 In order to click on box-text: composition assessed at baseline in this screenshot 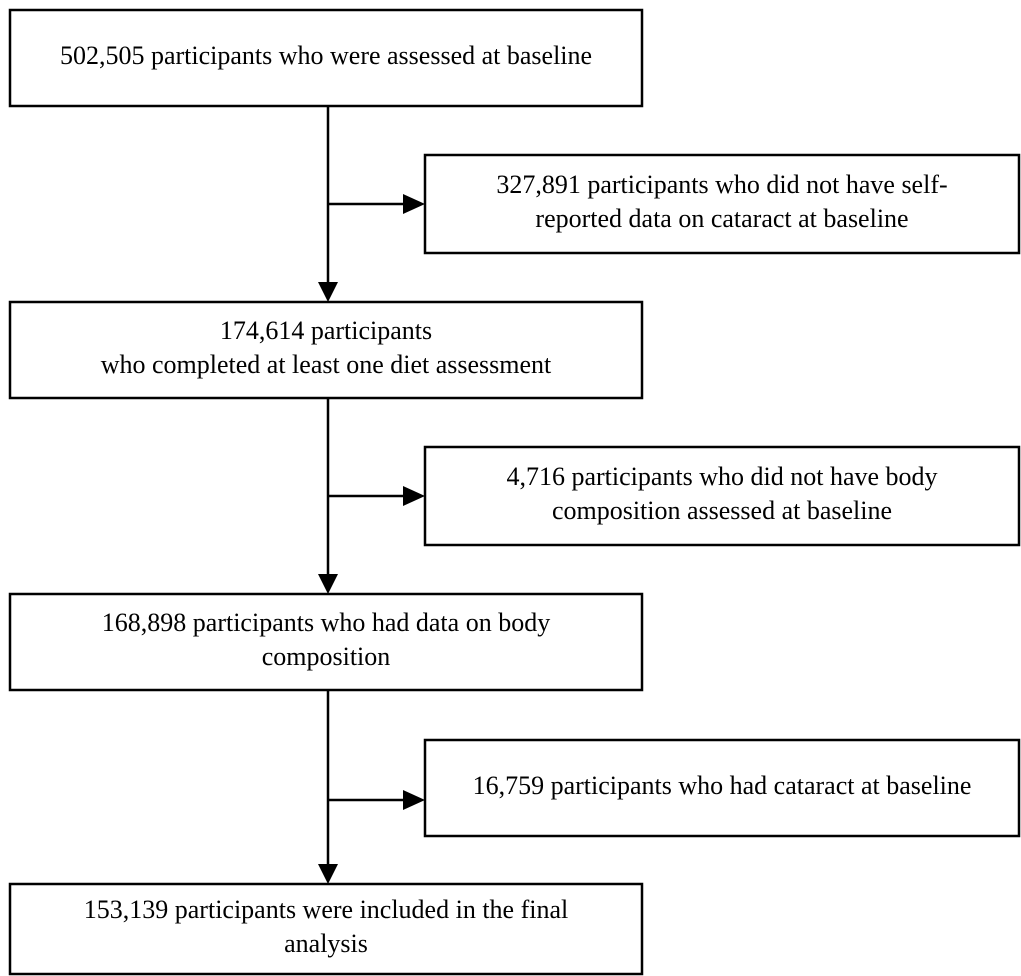, I will do `click(722, 510)`.